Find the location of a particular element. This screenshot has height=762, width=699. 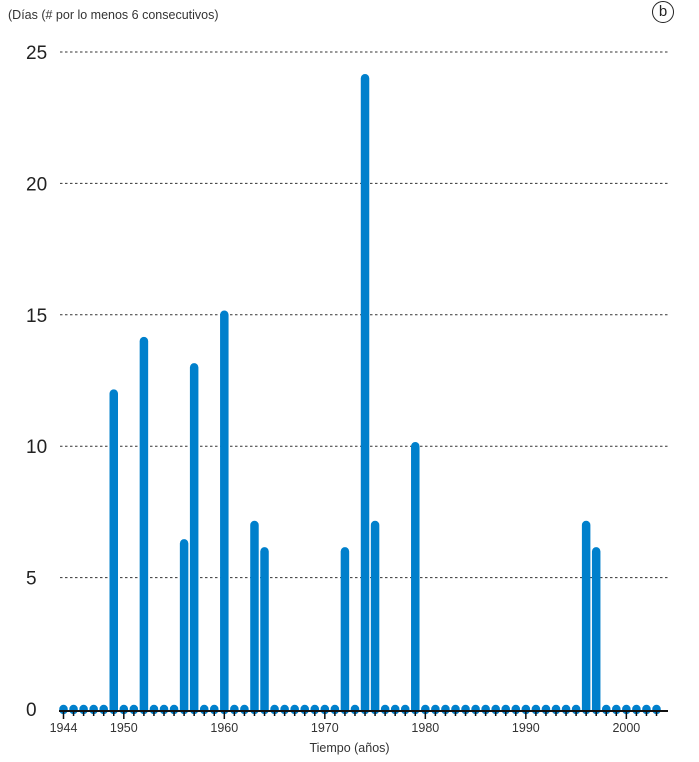

y-tick-label: 5 is located at coordinates (31, 579).